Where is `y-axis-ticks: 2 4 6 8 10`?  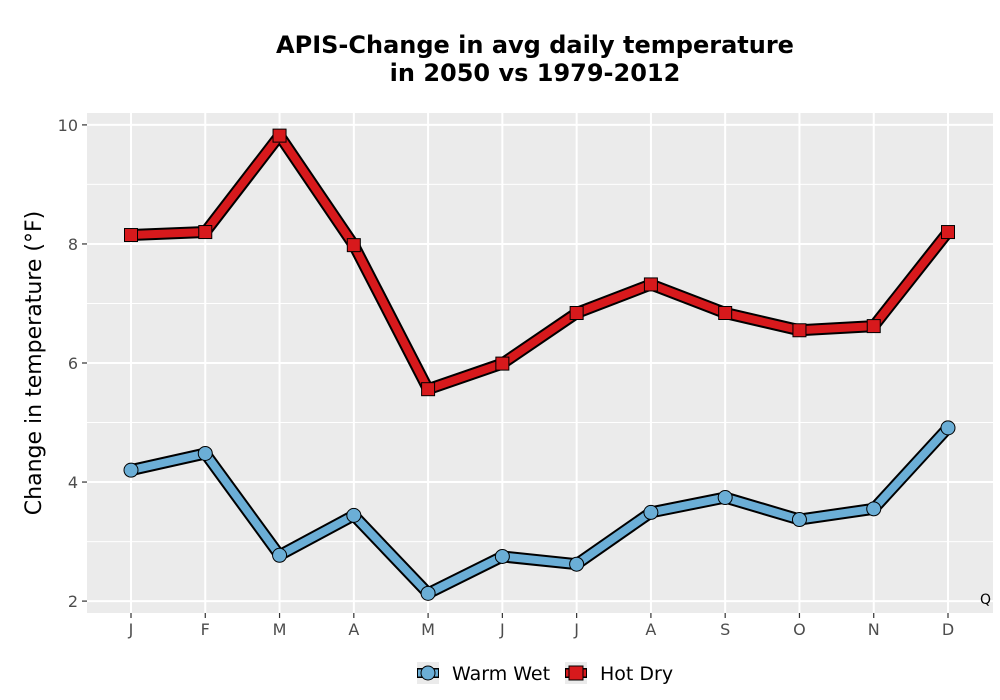 y-axis-ticks: 2 4 6 8 10 is located at coordinates (72, 363).